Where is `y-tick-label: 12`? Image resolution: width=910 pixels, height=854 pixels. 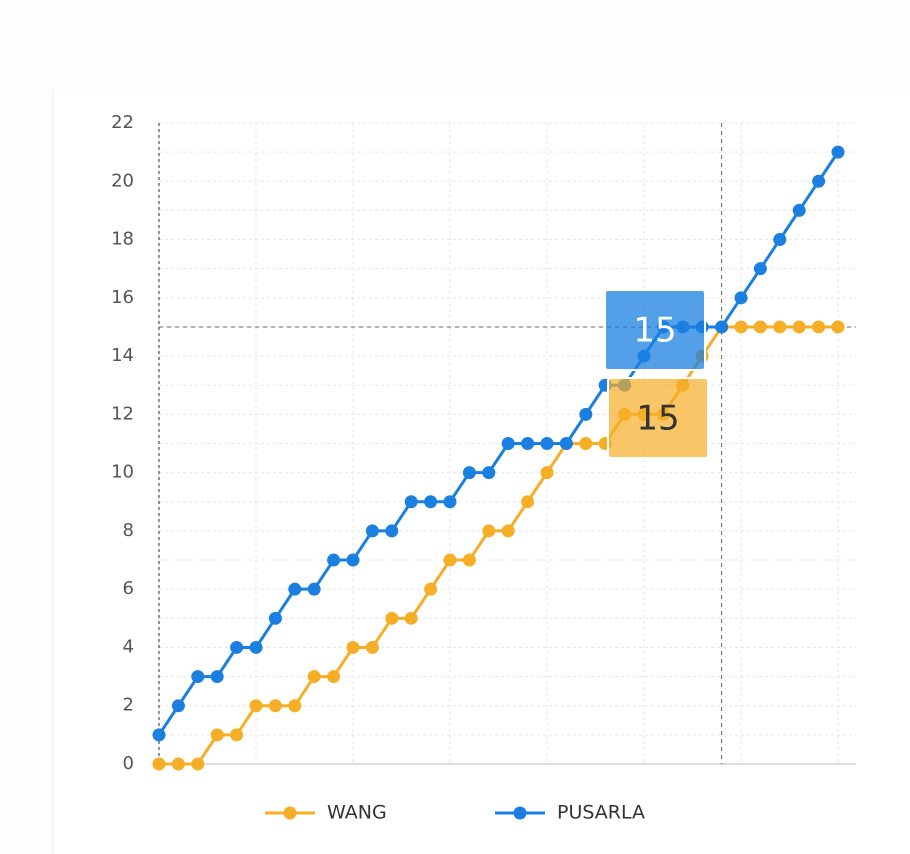
y-tick-label: 12 is located at coordinates (122, 413).